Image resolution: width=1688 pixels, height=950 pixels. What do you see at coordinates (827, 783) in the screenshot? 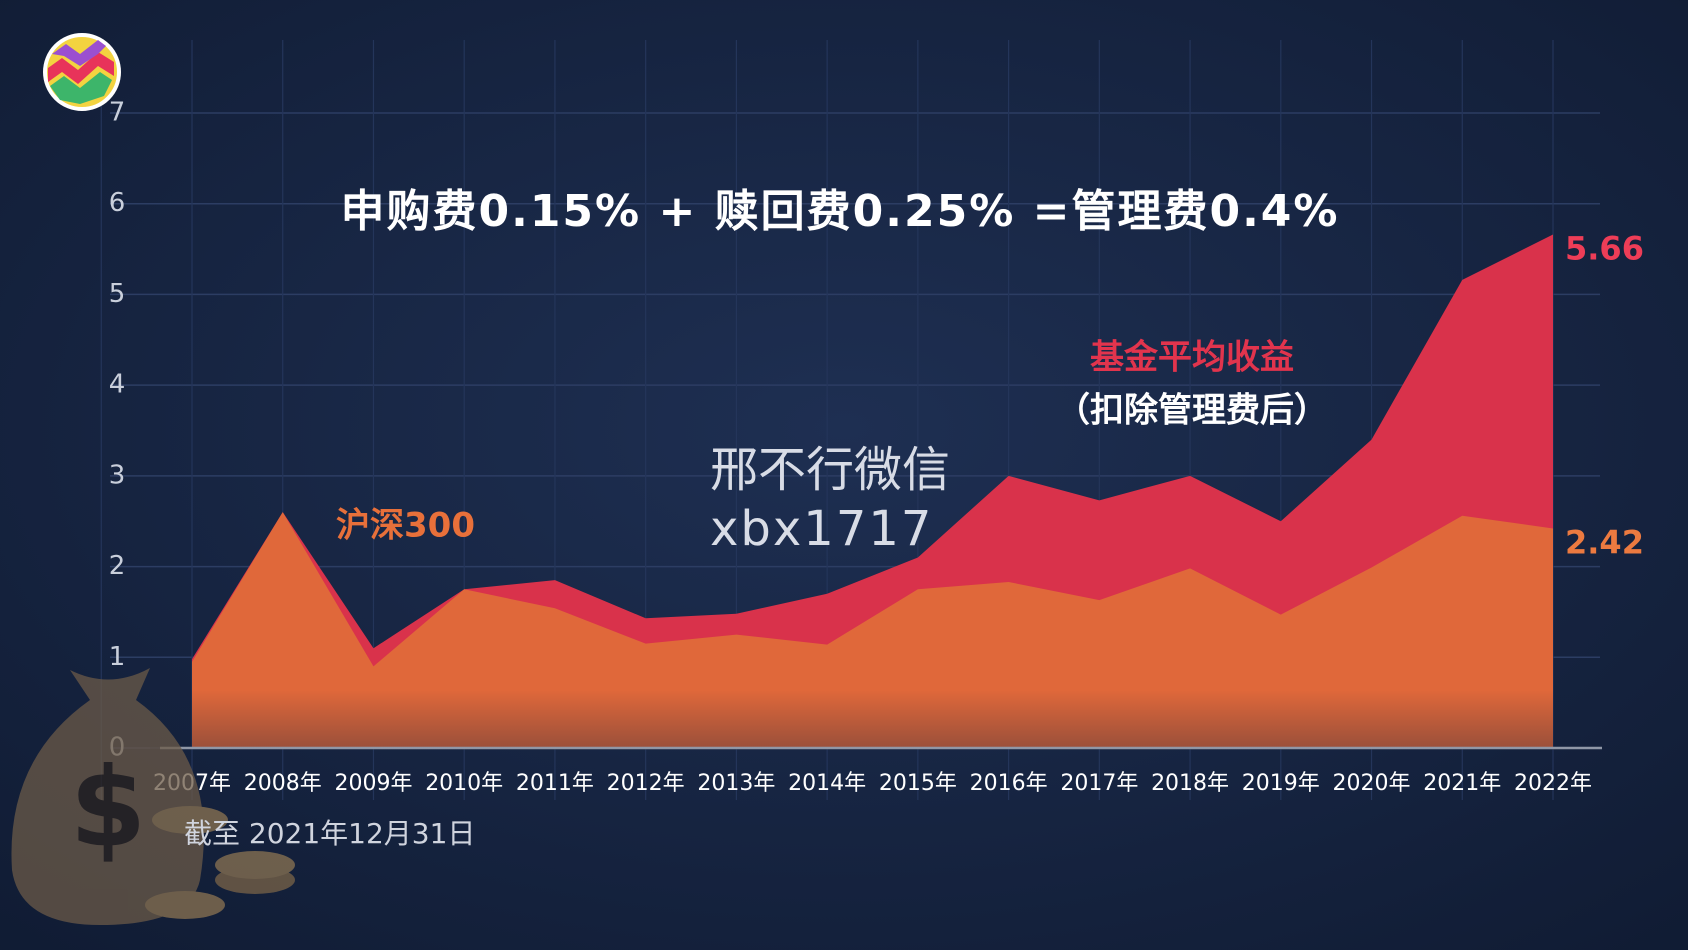
I see `x-tick-label: 2014年` at bounding box center [827, 783].